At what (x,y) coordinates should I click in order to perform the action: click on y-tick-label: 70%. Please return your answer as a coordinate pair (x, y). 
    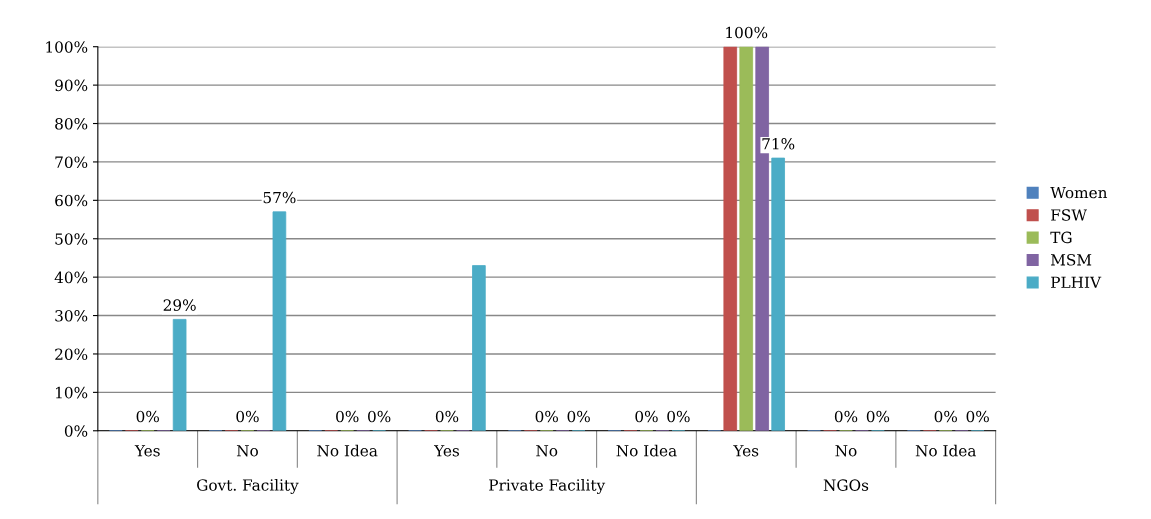
    Looking at the image, I should click on (71, 162).